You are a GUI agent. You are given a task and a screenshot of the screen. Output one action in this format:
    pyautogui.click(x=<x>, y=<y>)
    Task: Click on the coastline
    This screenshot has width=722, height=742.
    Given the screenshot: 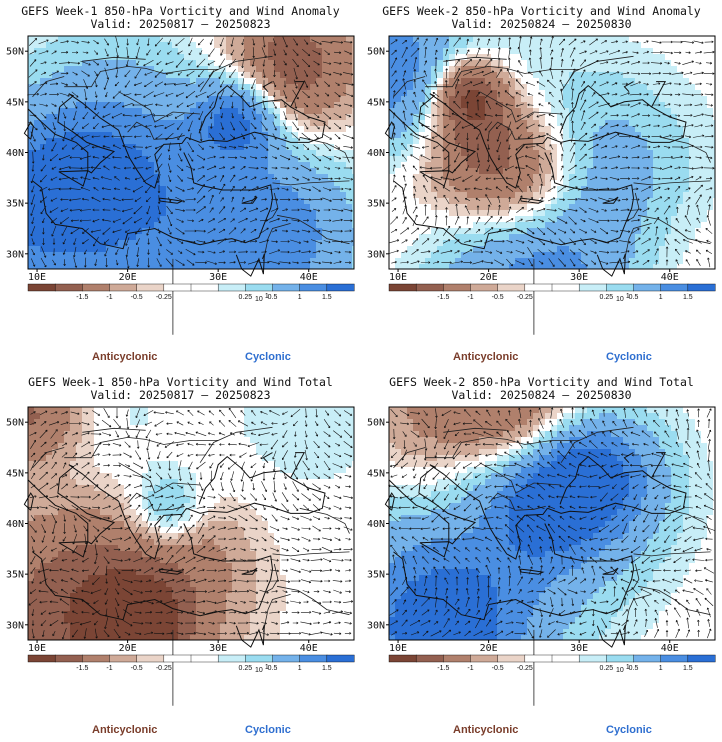 What is the action you would take?
    pyautogui.click(x=389, y=130)
    